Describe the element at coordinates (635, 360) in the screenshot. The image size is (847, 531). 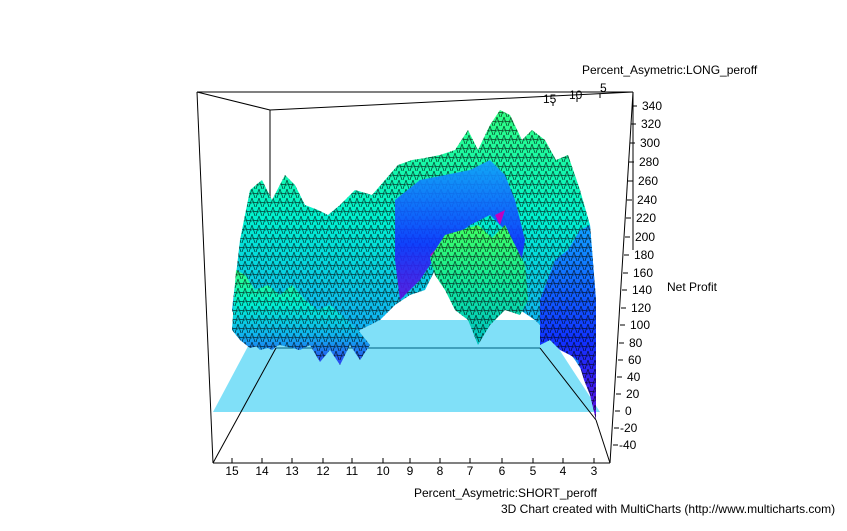
I see `z-tick: 60` at that location.